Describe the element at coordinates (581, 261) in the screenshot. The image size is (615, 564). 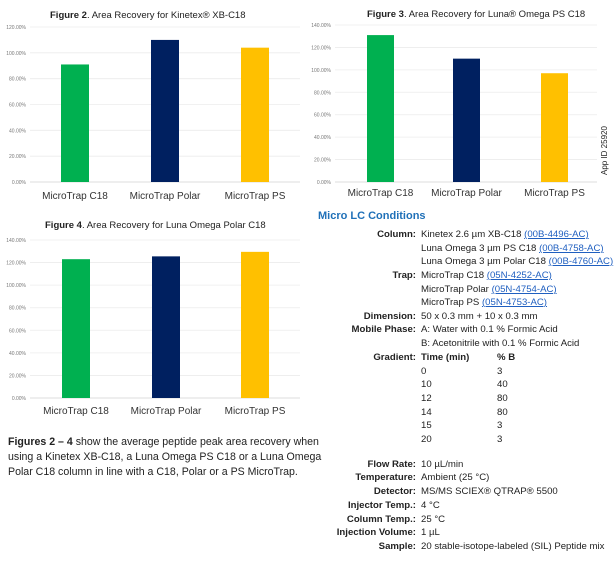
I see `column-part-link: (00B-4760-AC)` at that location.